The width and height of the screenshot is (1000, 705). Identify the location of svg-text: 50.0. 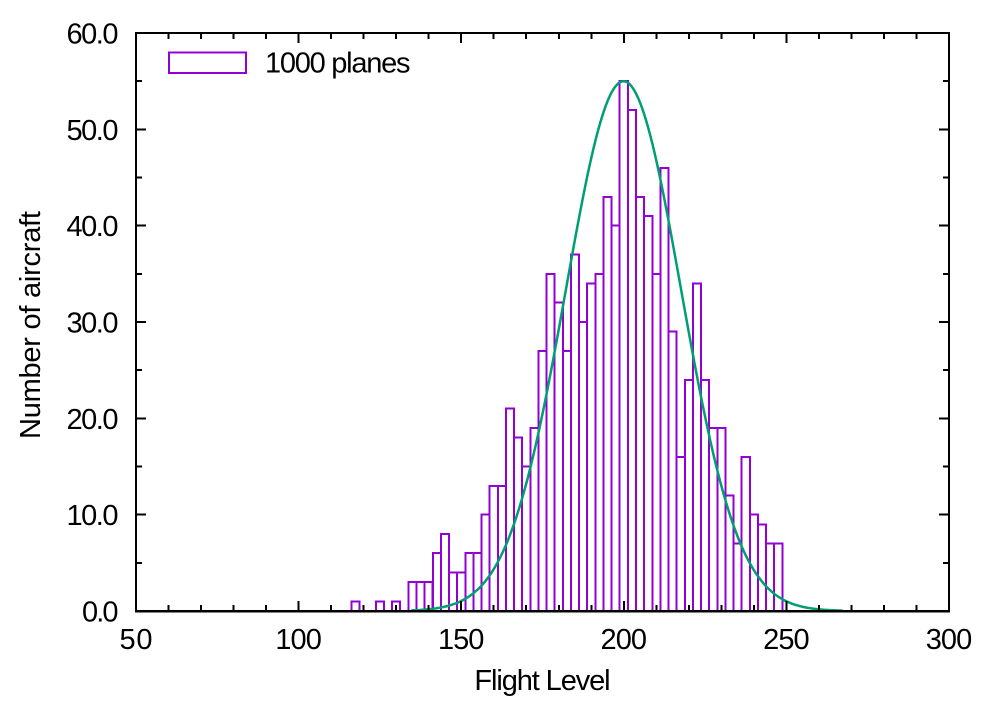
(93, 131).